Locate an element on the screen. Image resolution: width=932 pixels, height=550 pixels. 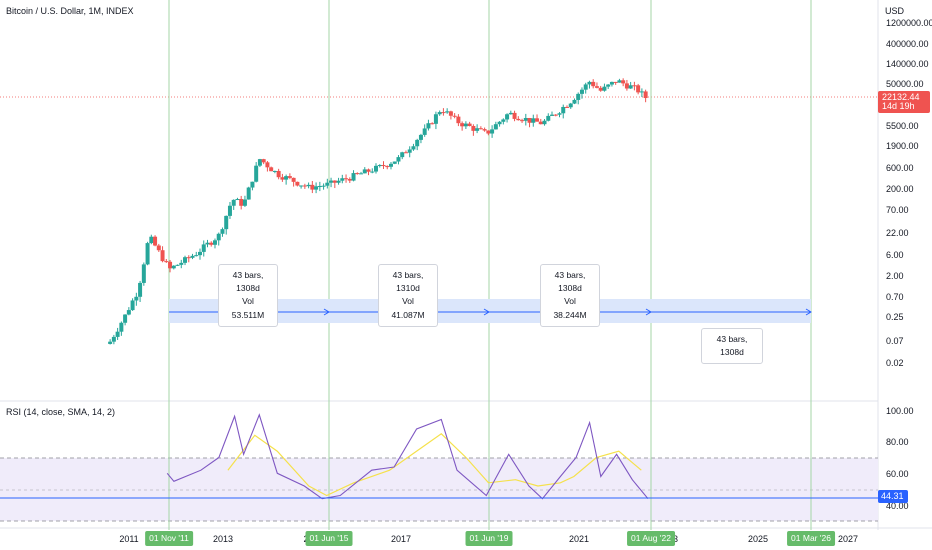
year-tick: 2013 is located at coordinates (223, 539).